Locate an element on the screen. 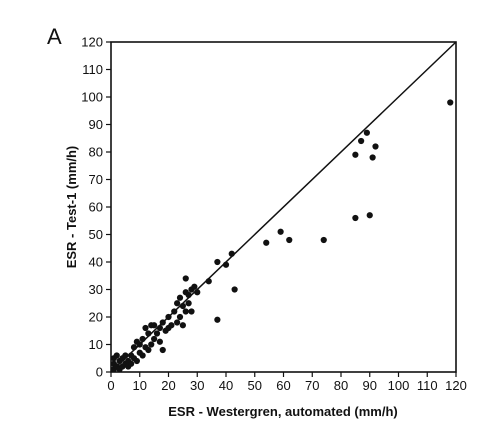  y-tick-label-1: 10 is located at coordinates (96, 344).